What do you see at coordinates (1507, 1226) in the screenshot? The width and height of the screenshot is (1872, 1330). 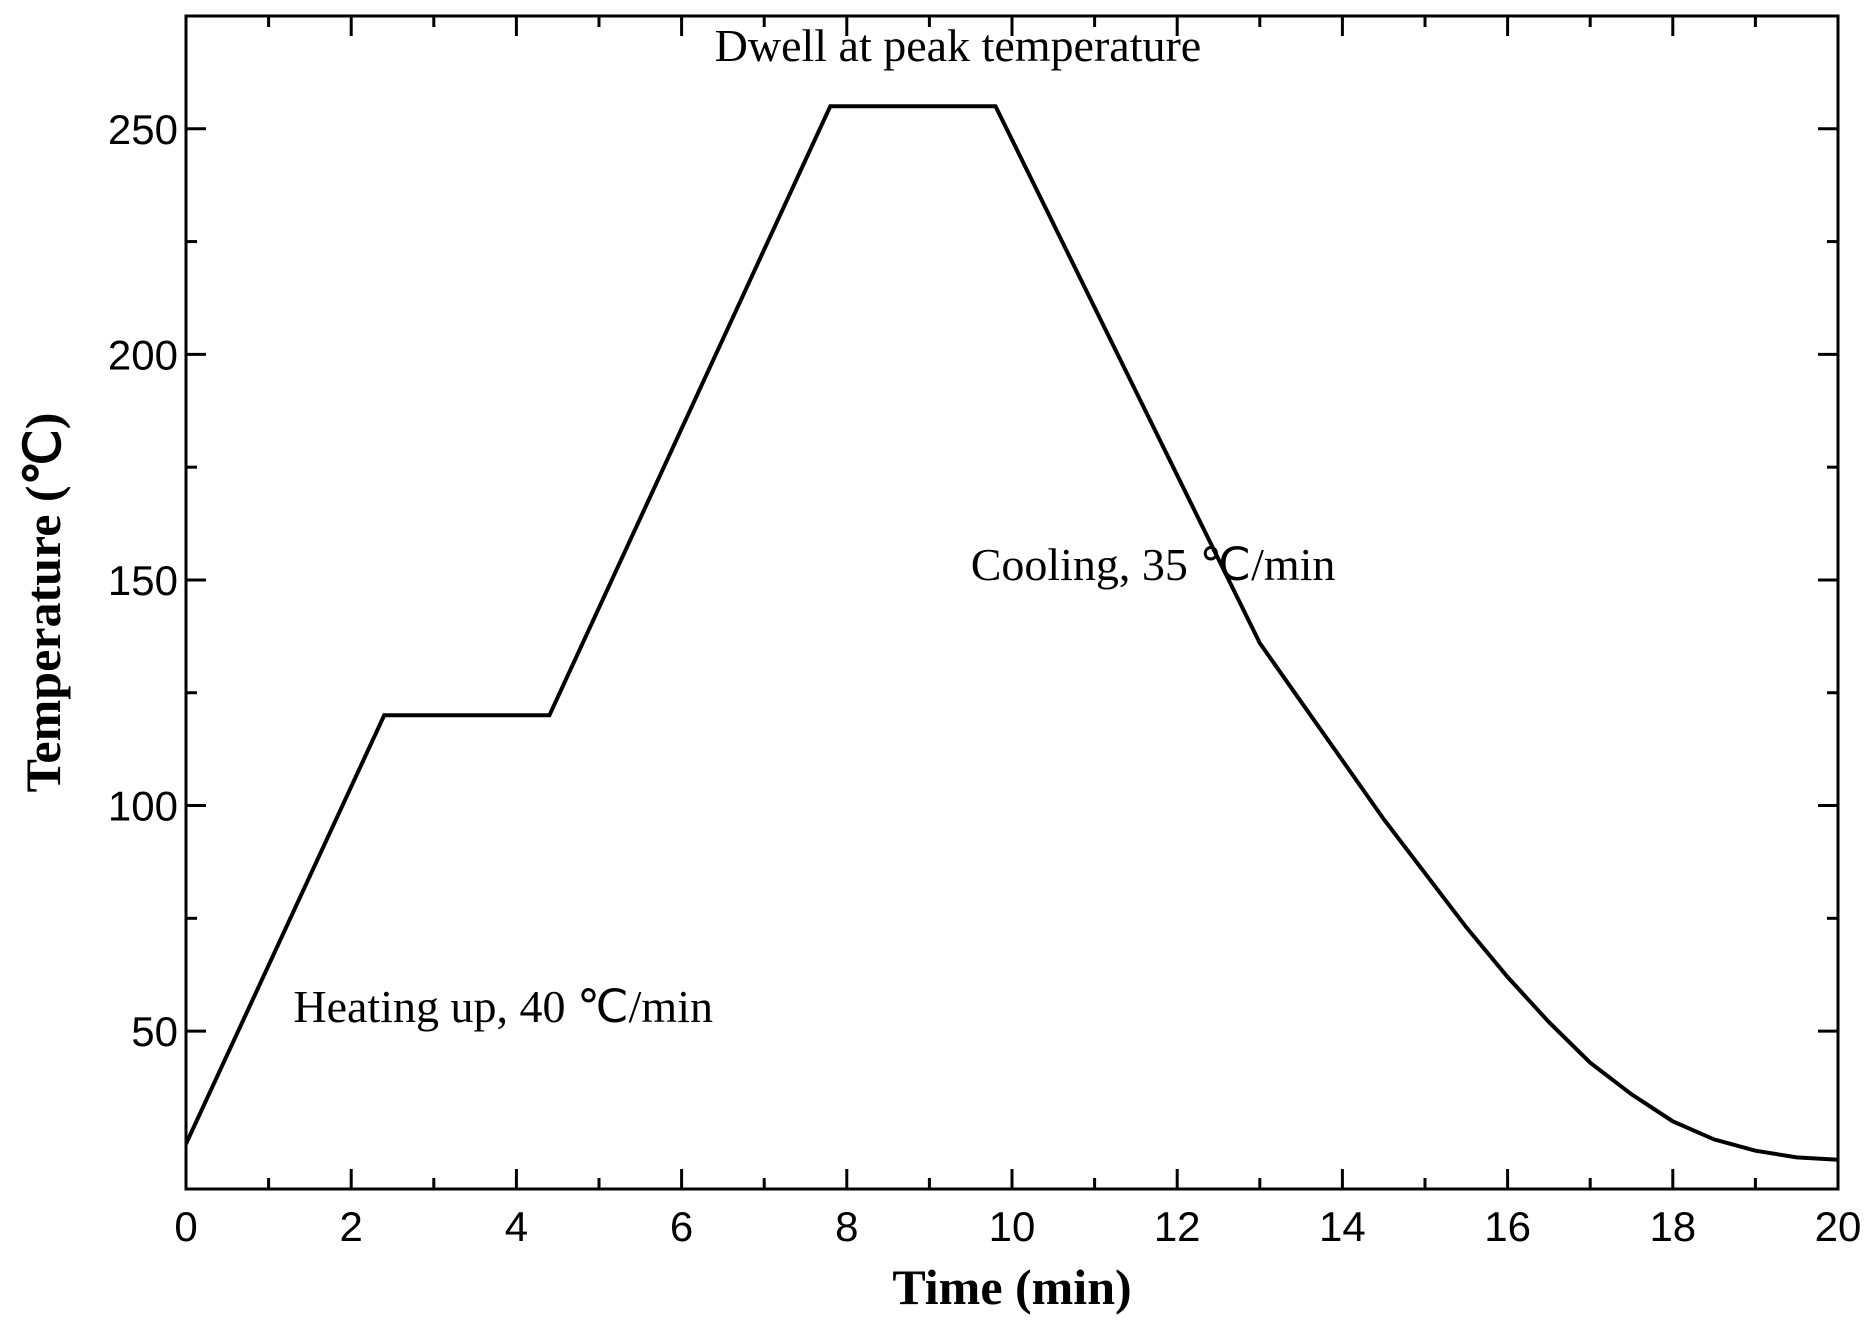 I see `x-tick-label: 16` at bounding box center [1507, 1226].